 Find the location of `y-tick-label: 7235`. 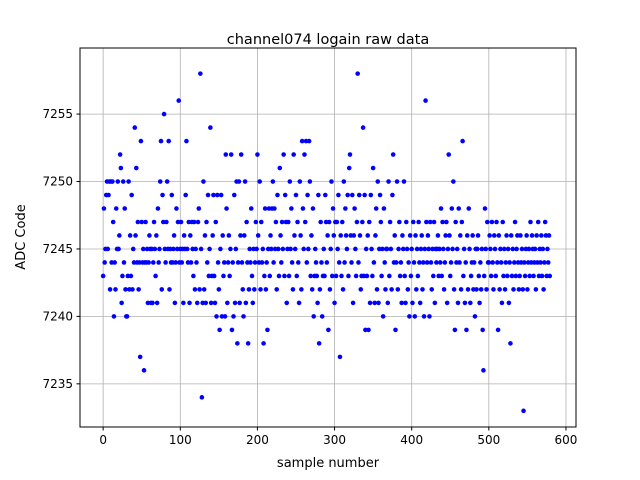

y-tick-label: 7235 is located at coordinates (57, 384).